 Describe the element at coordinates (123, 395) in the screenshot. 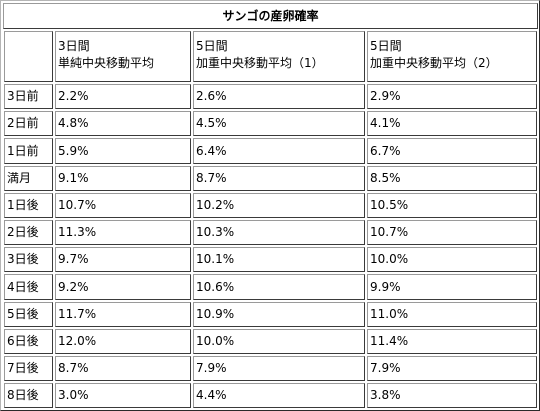

I see `value-cell: 3.0%` at that location.